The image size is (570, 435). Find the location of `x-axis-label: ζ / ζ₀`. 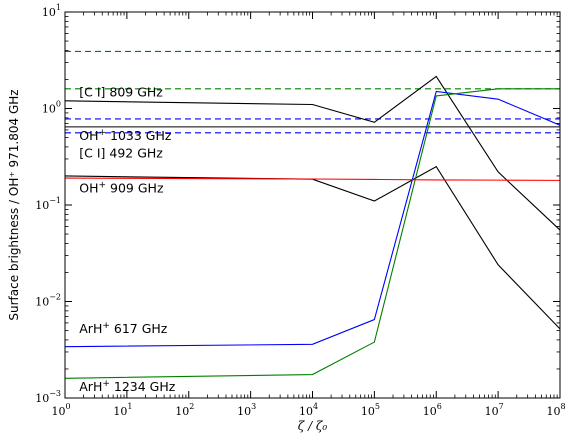

x-axis-label: ζ / ζ₀ is located at coordinates (313, 426).